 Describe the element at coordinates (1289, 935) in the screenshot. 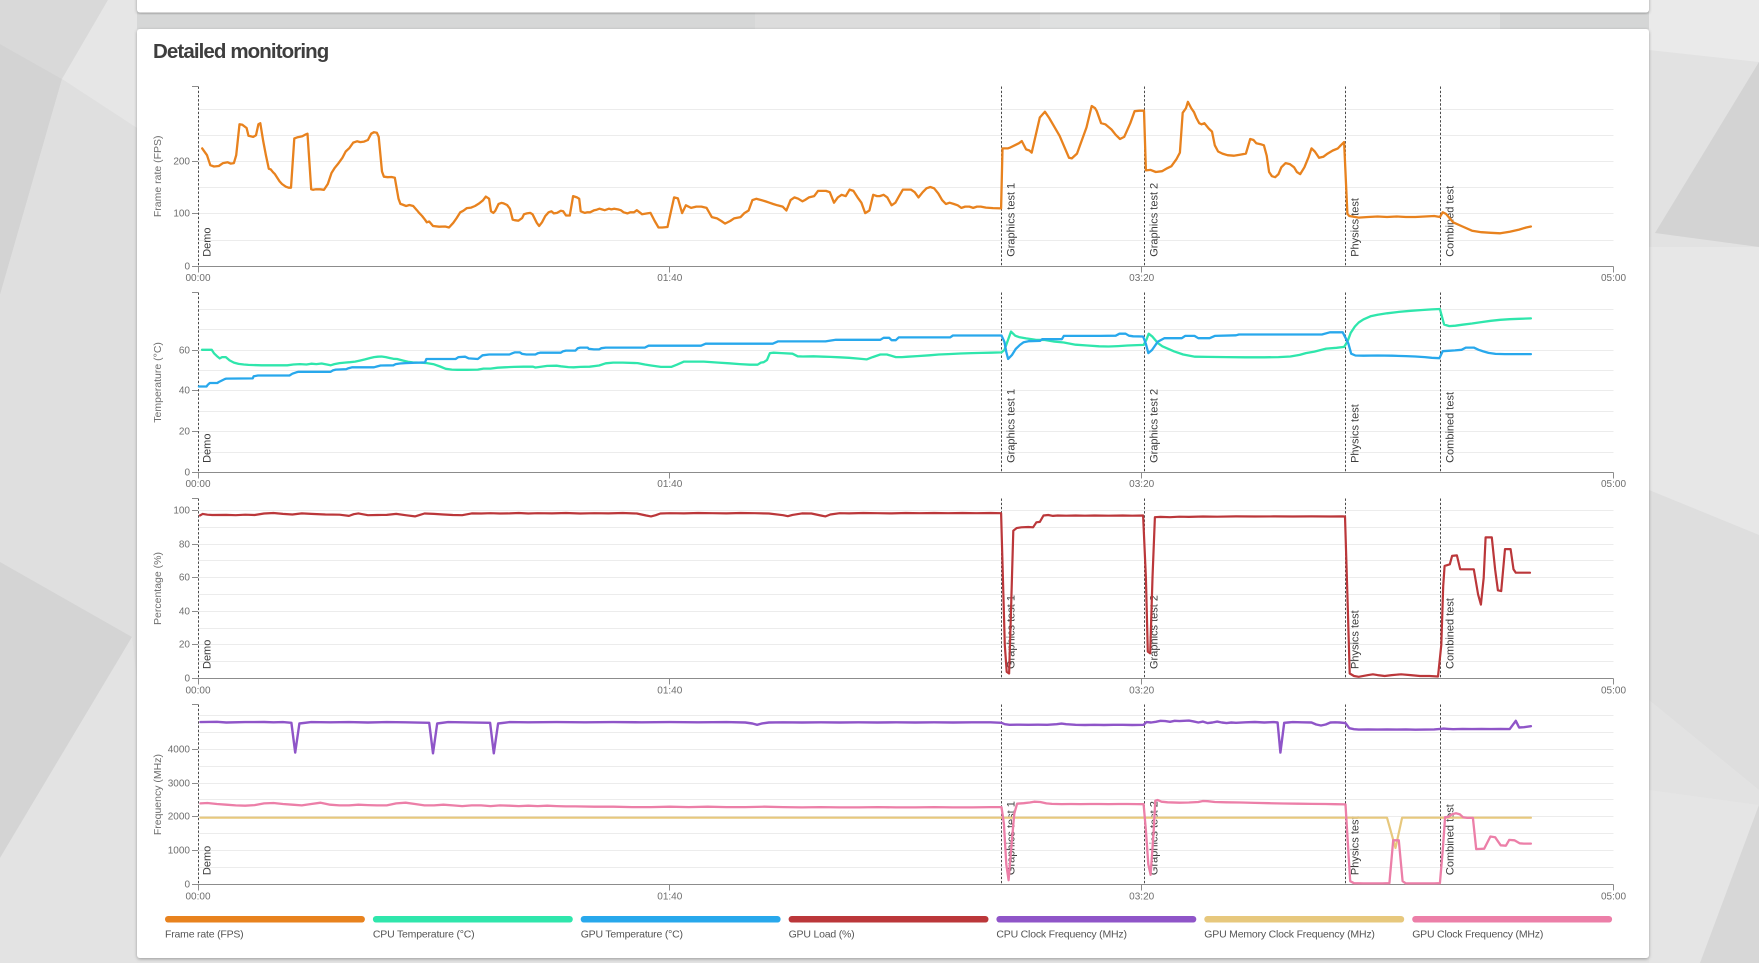

I see `svg-text:GPU Memory Clock Frequency (MH: GPU Memory Clock Frequency (MHz)` at that location.